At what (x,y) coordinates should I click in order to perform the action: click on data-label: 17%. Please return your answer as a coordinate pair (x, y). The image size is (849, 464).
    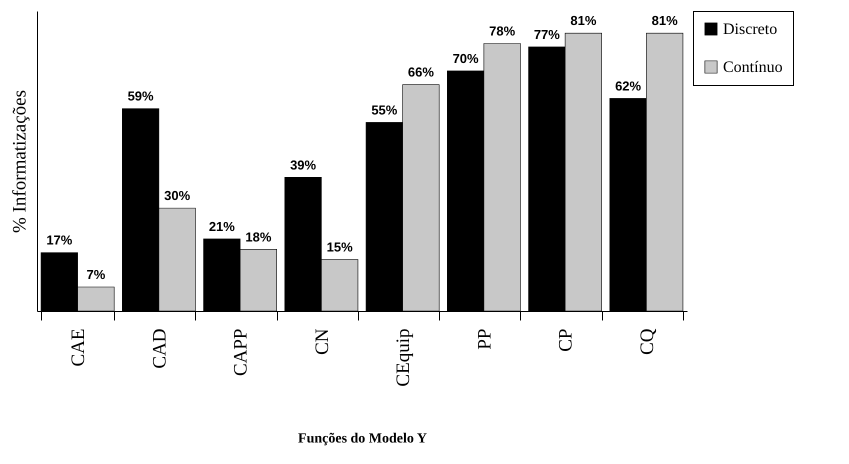
    Looking at the image, I should click on (59, 240).